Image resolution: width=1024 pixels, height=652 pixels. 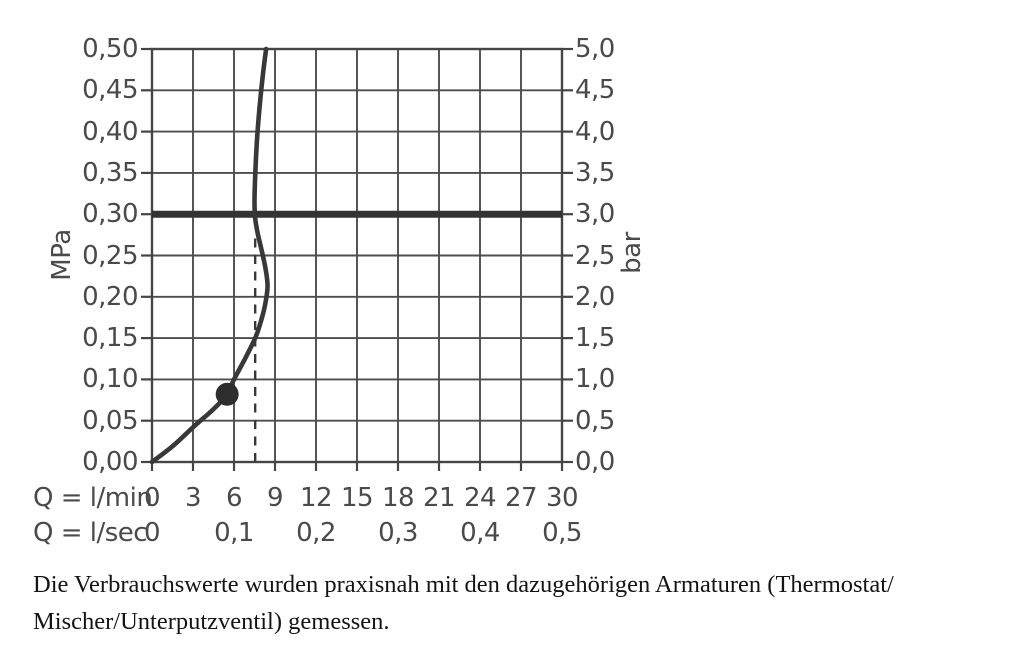 I want to click on x-lsec-tick-label: 0,4, so click(x=480, y=533).